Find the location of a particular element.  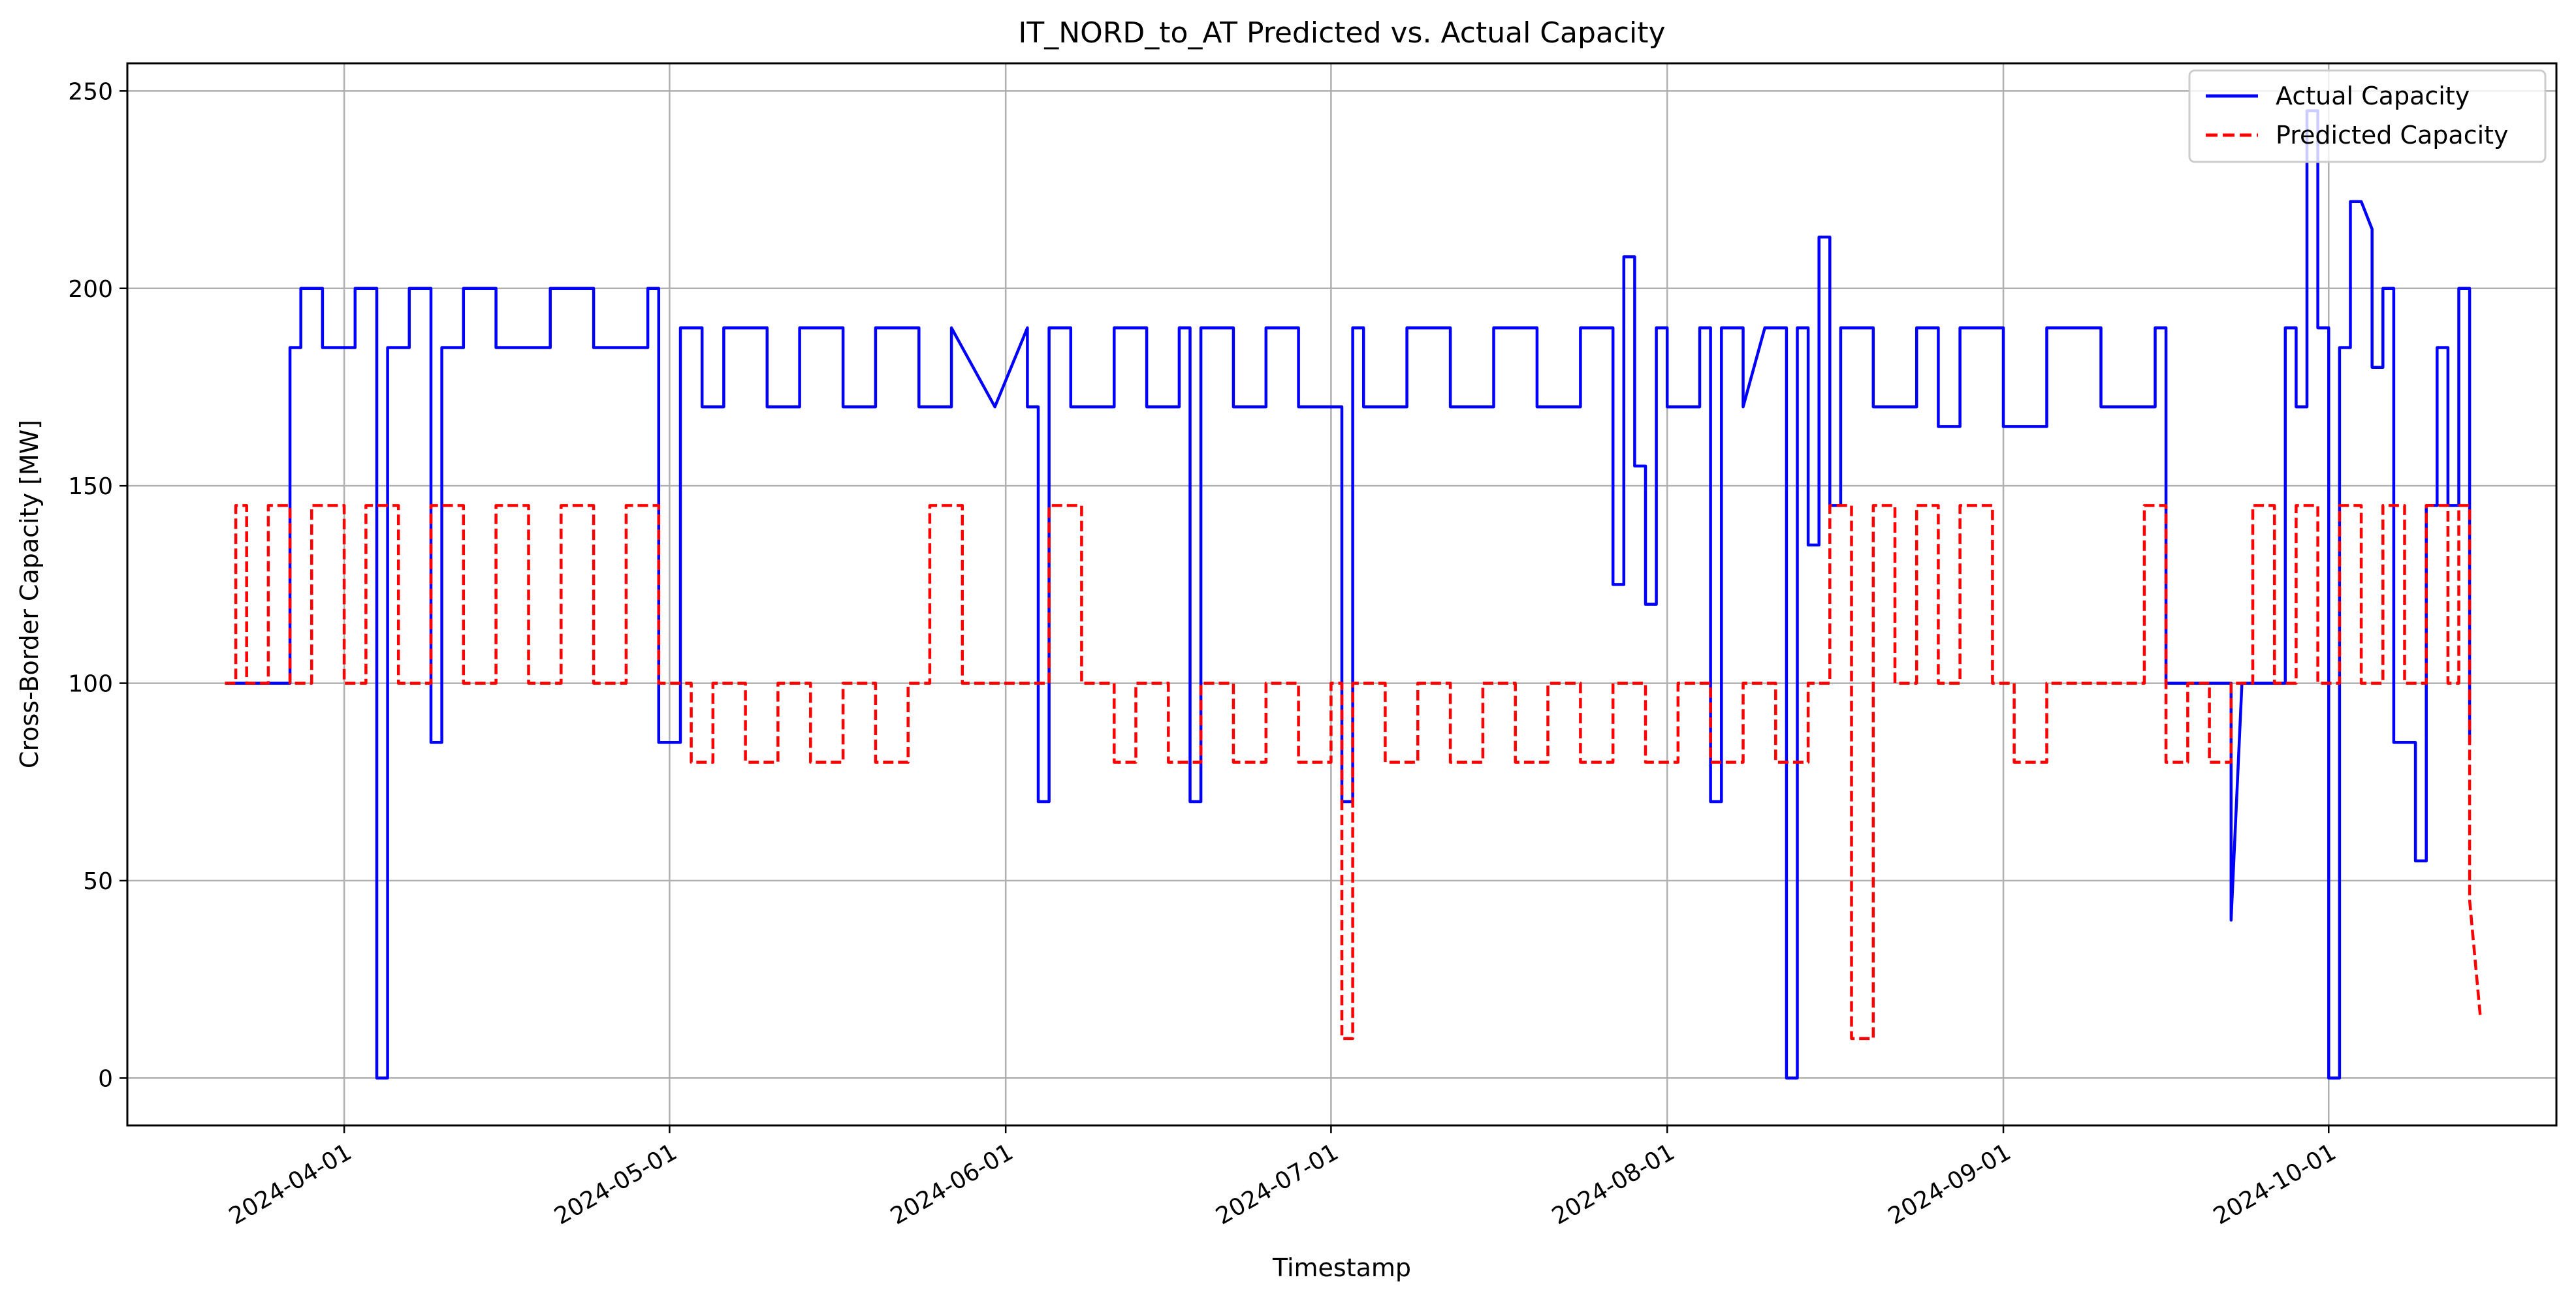

legend: Actual Capacity Predicted Capacity is located at coordinates (2368, 116).